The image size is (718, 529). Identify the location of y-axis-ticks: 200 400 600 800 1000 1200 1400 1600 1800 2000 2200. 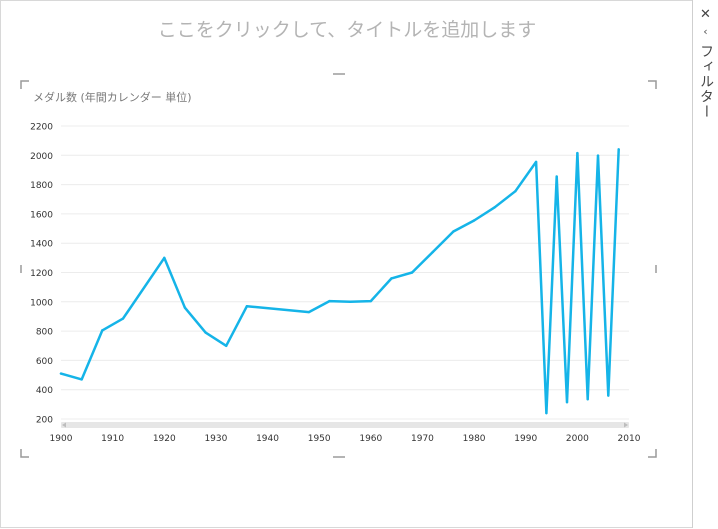
(41, 274).